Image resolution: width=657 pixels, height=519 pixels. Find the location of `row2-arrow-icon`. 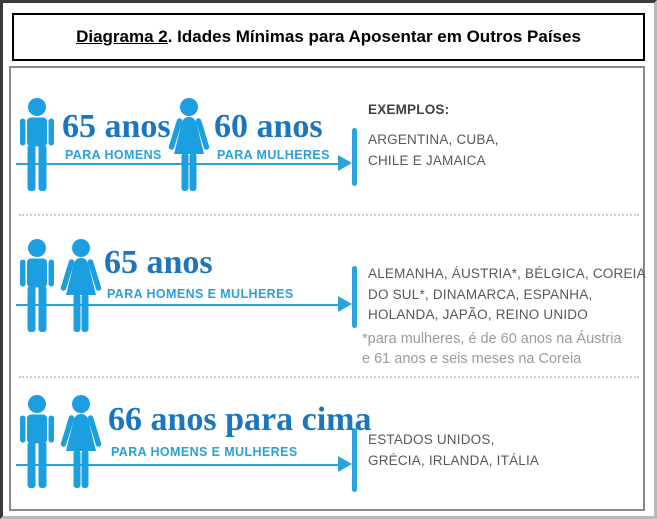

row2-arrow-icon is located at coordinates (345, 304).